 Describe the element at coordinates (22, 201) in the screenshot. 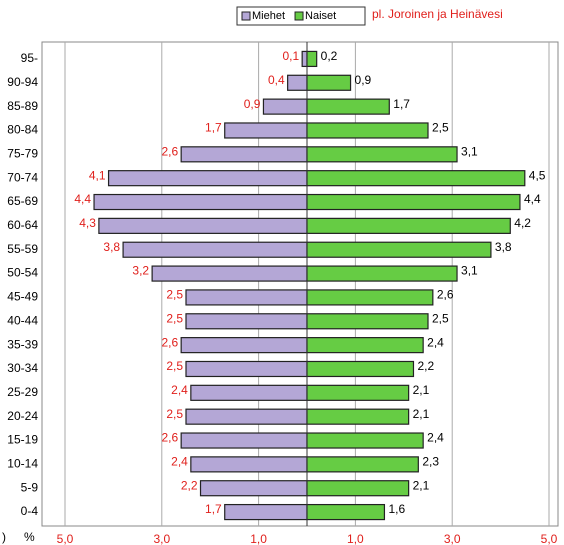

I see `y-tick-label: 65-69` at that location.